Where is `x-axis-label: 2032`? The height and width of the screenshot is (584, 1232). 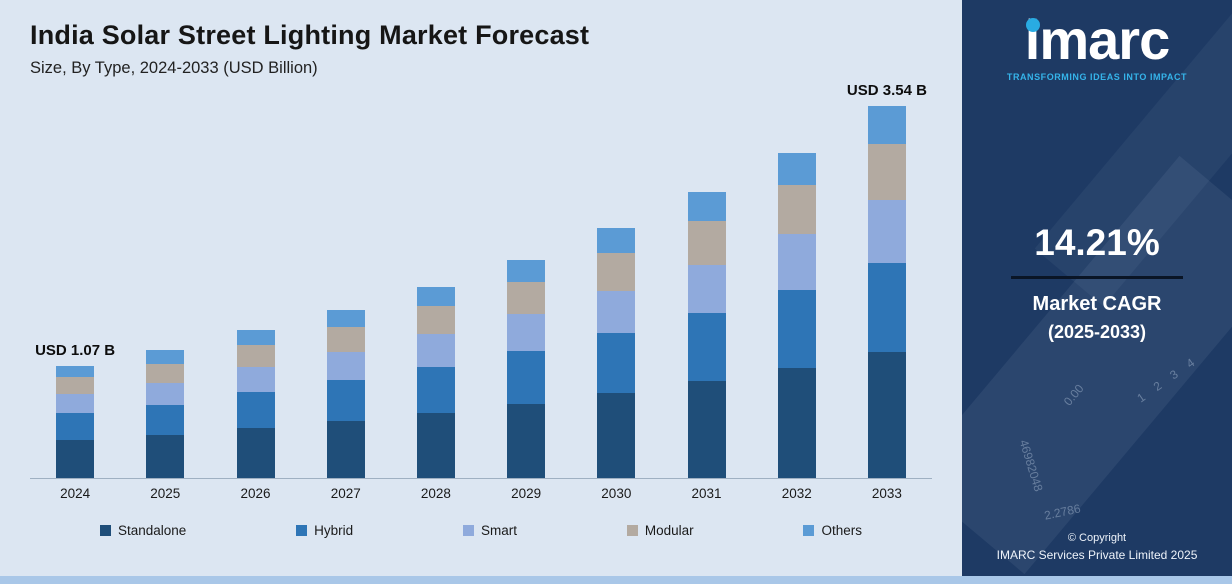 x-axis-label: 2032 is located at coordinates (796, 493).